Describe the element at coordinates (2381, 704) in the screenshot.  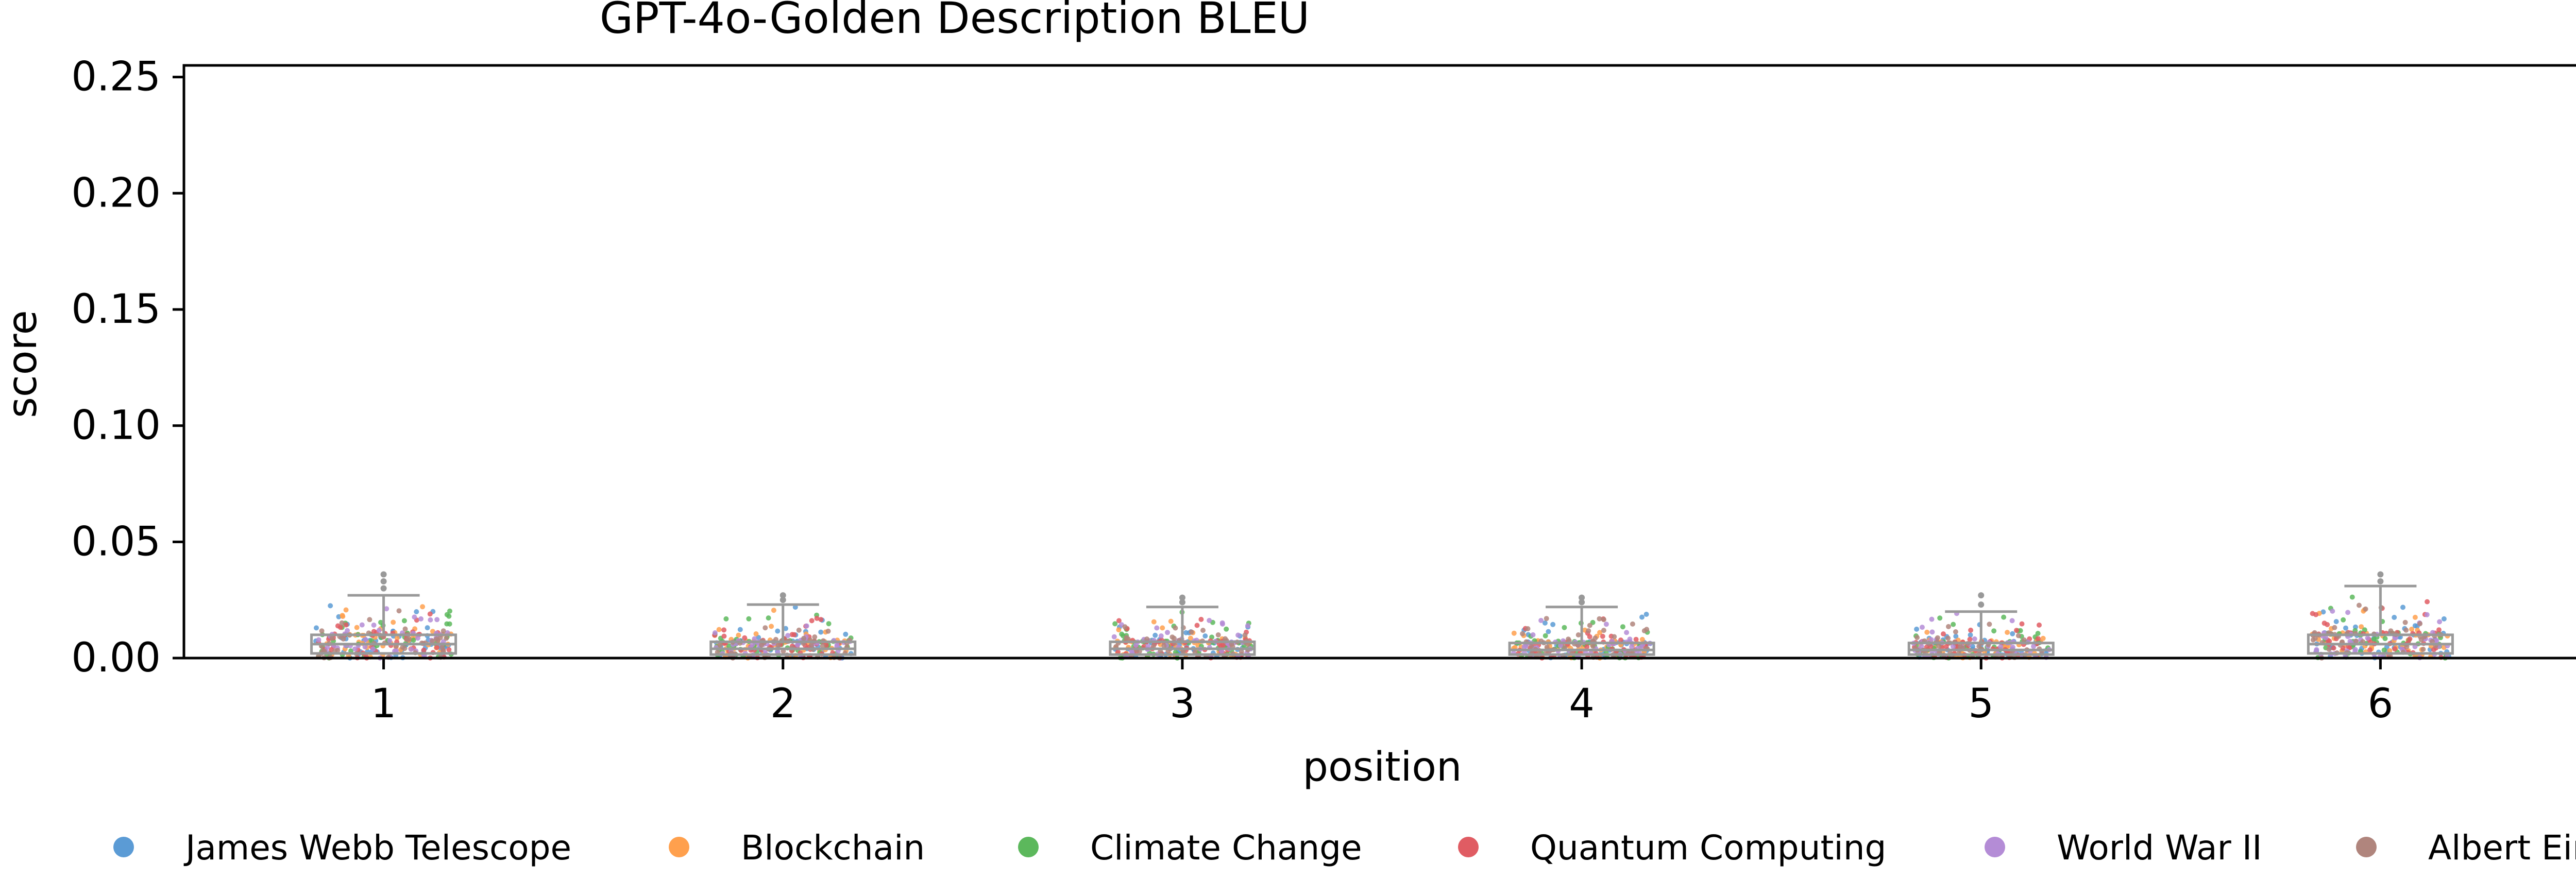
I see `x-tick-label: 6` at that location.